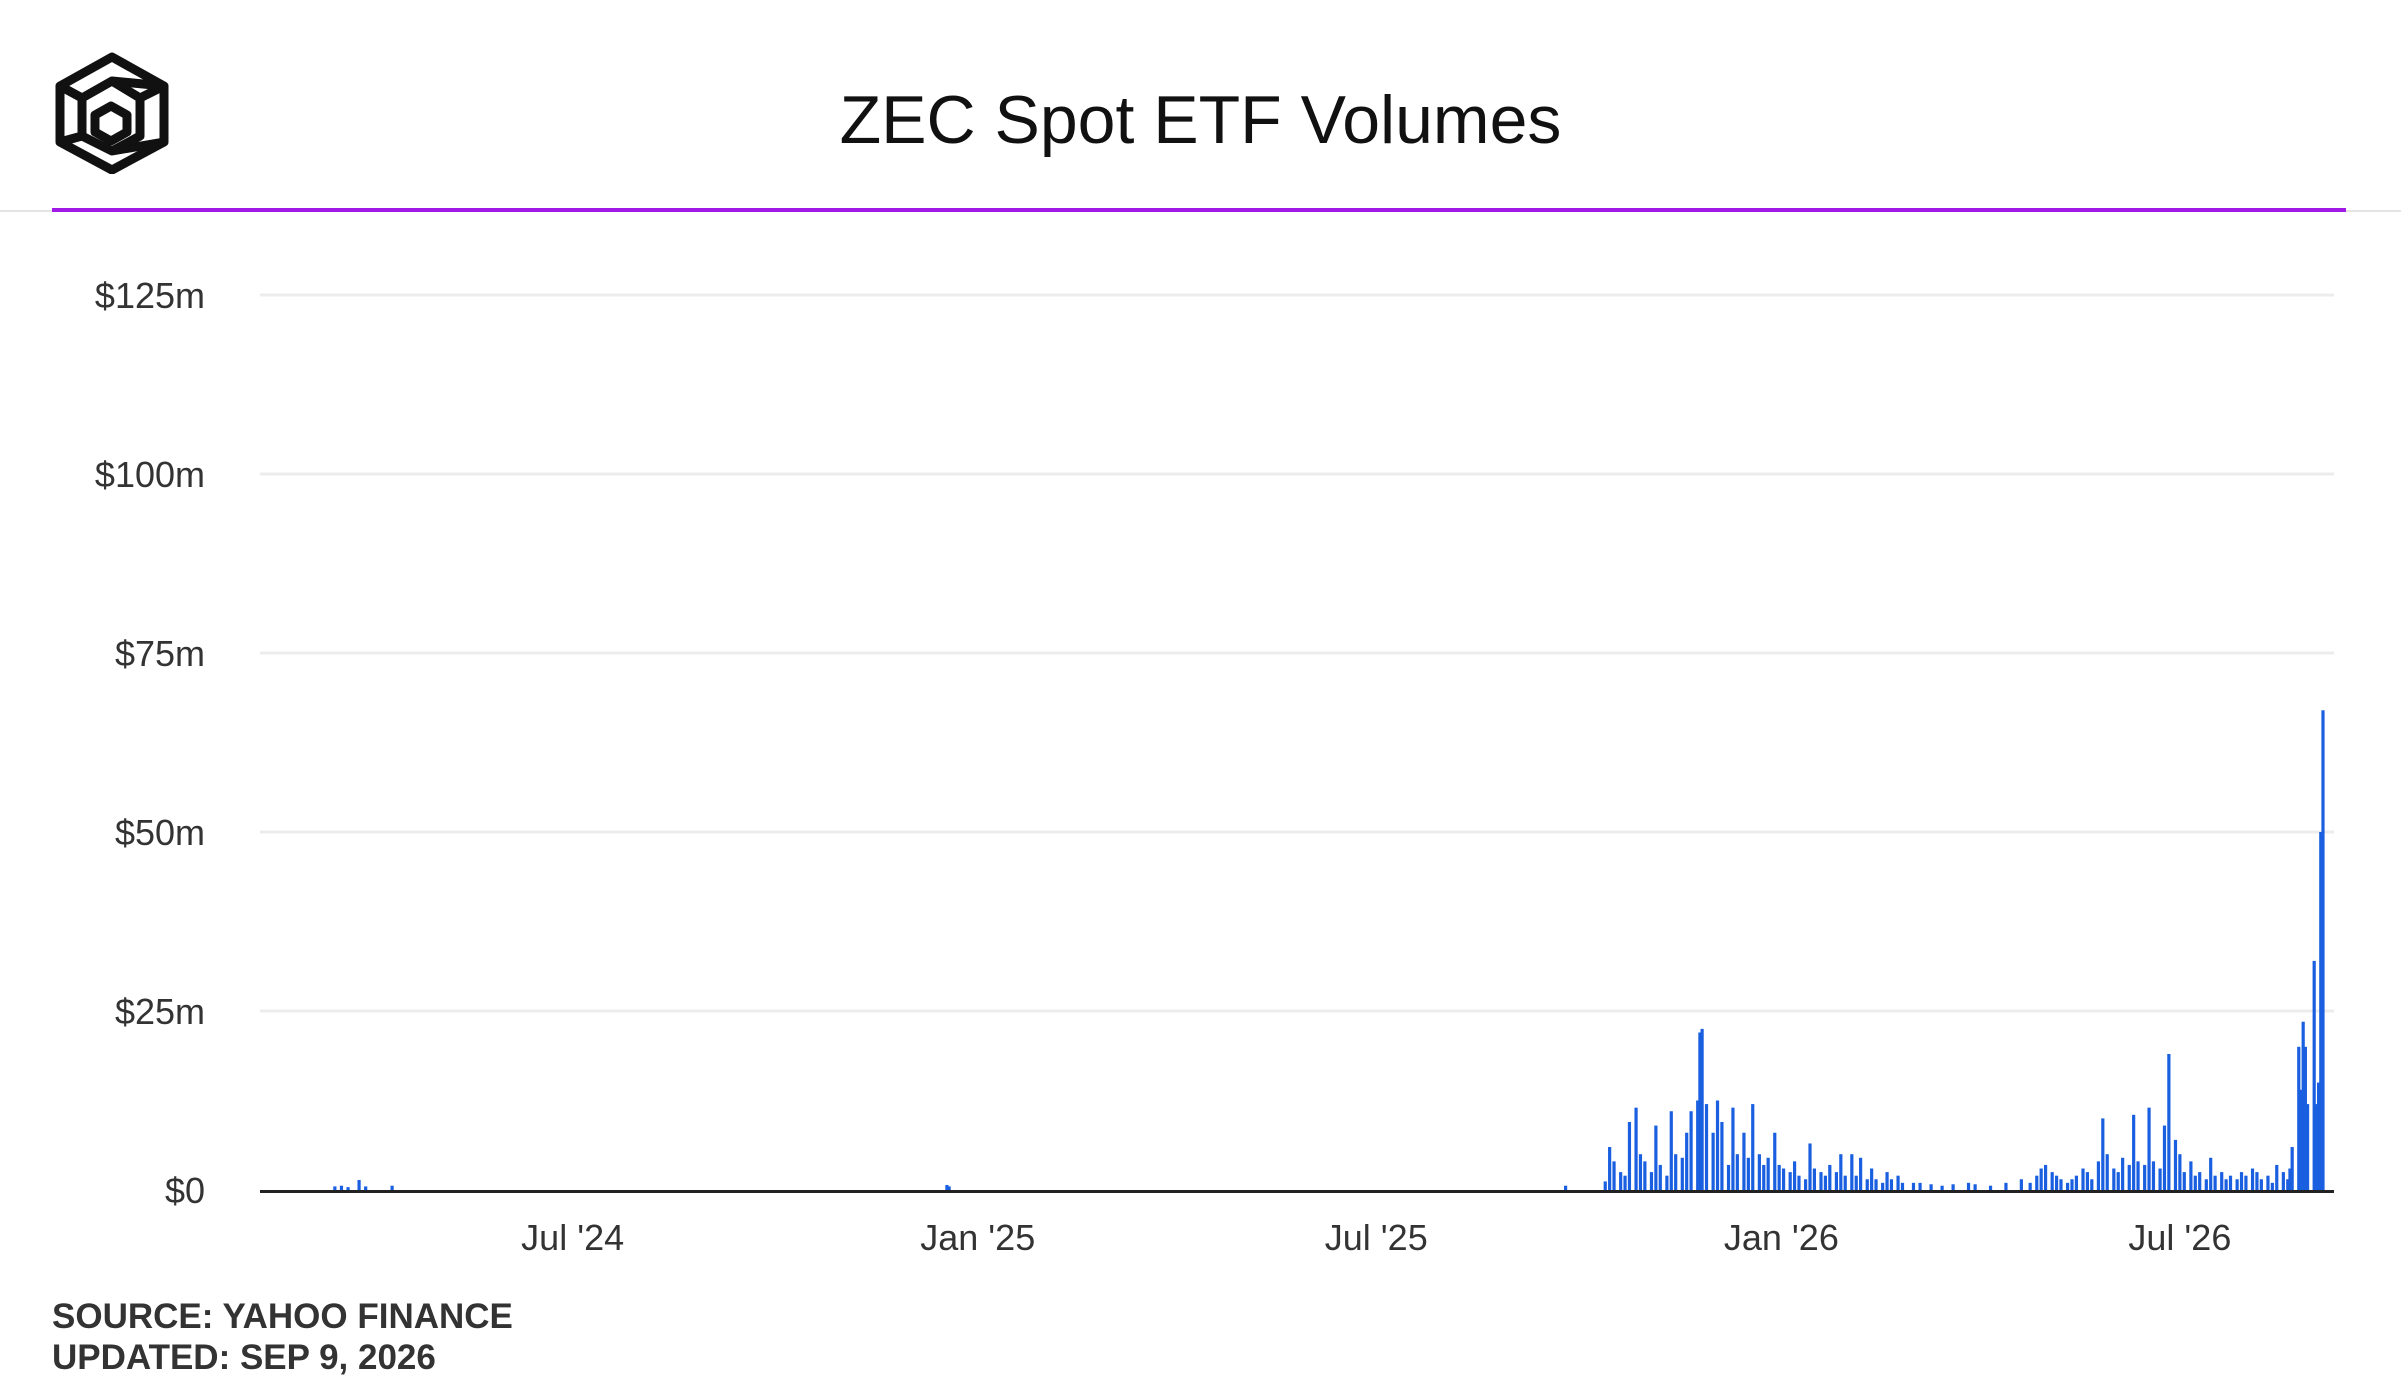 The image size is (2401, 1400). What do you see at coordinates (185, 1190) in the screenshot?
I see `y-tick-label: $0` at bounding box center [185, 1190].